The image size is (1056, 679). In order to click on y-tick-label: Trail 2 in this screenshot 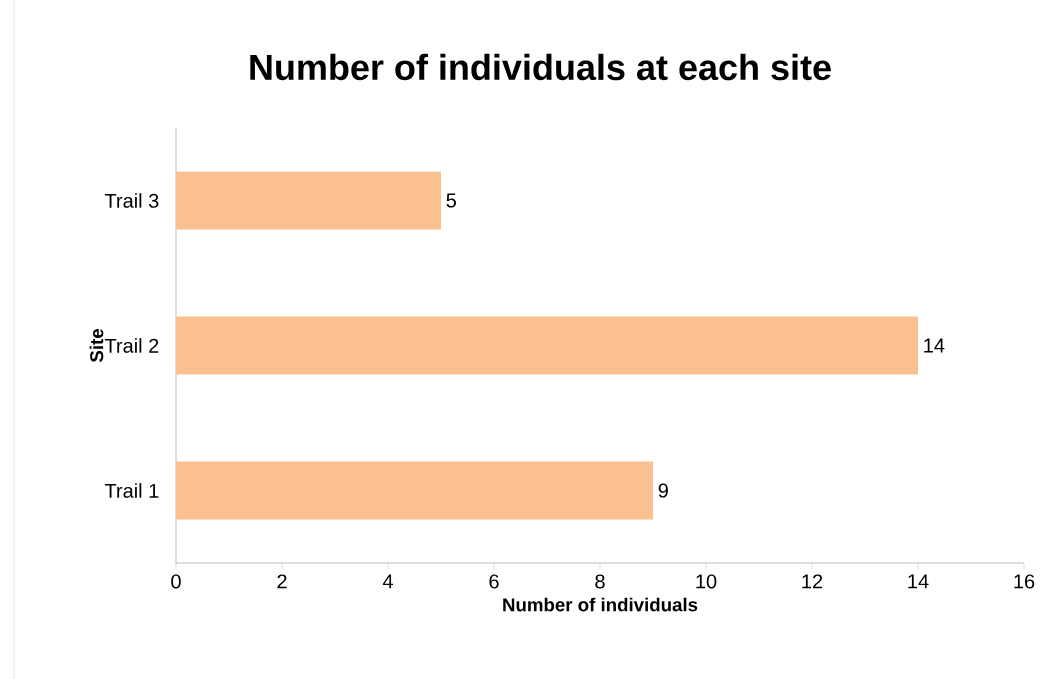, I will do `click(131, 345)`.